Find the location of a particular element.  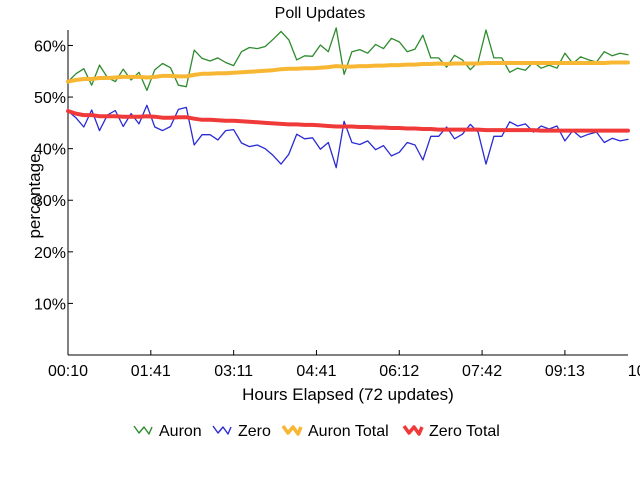

y-tick-label: 60% is located at coordinates (50, 46).